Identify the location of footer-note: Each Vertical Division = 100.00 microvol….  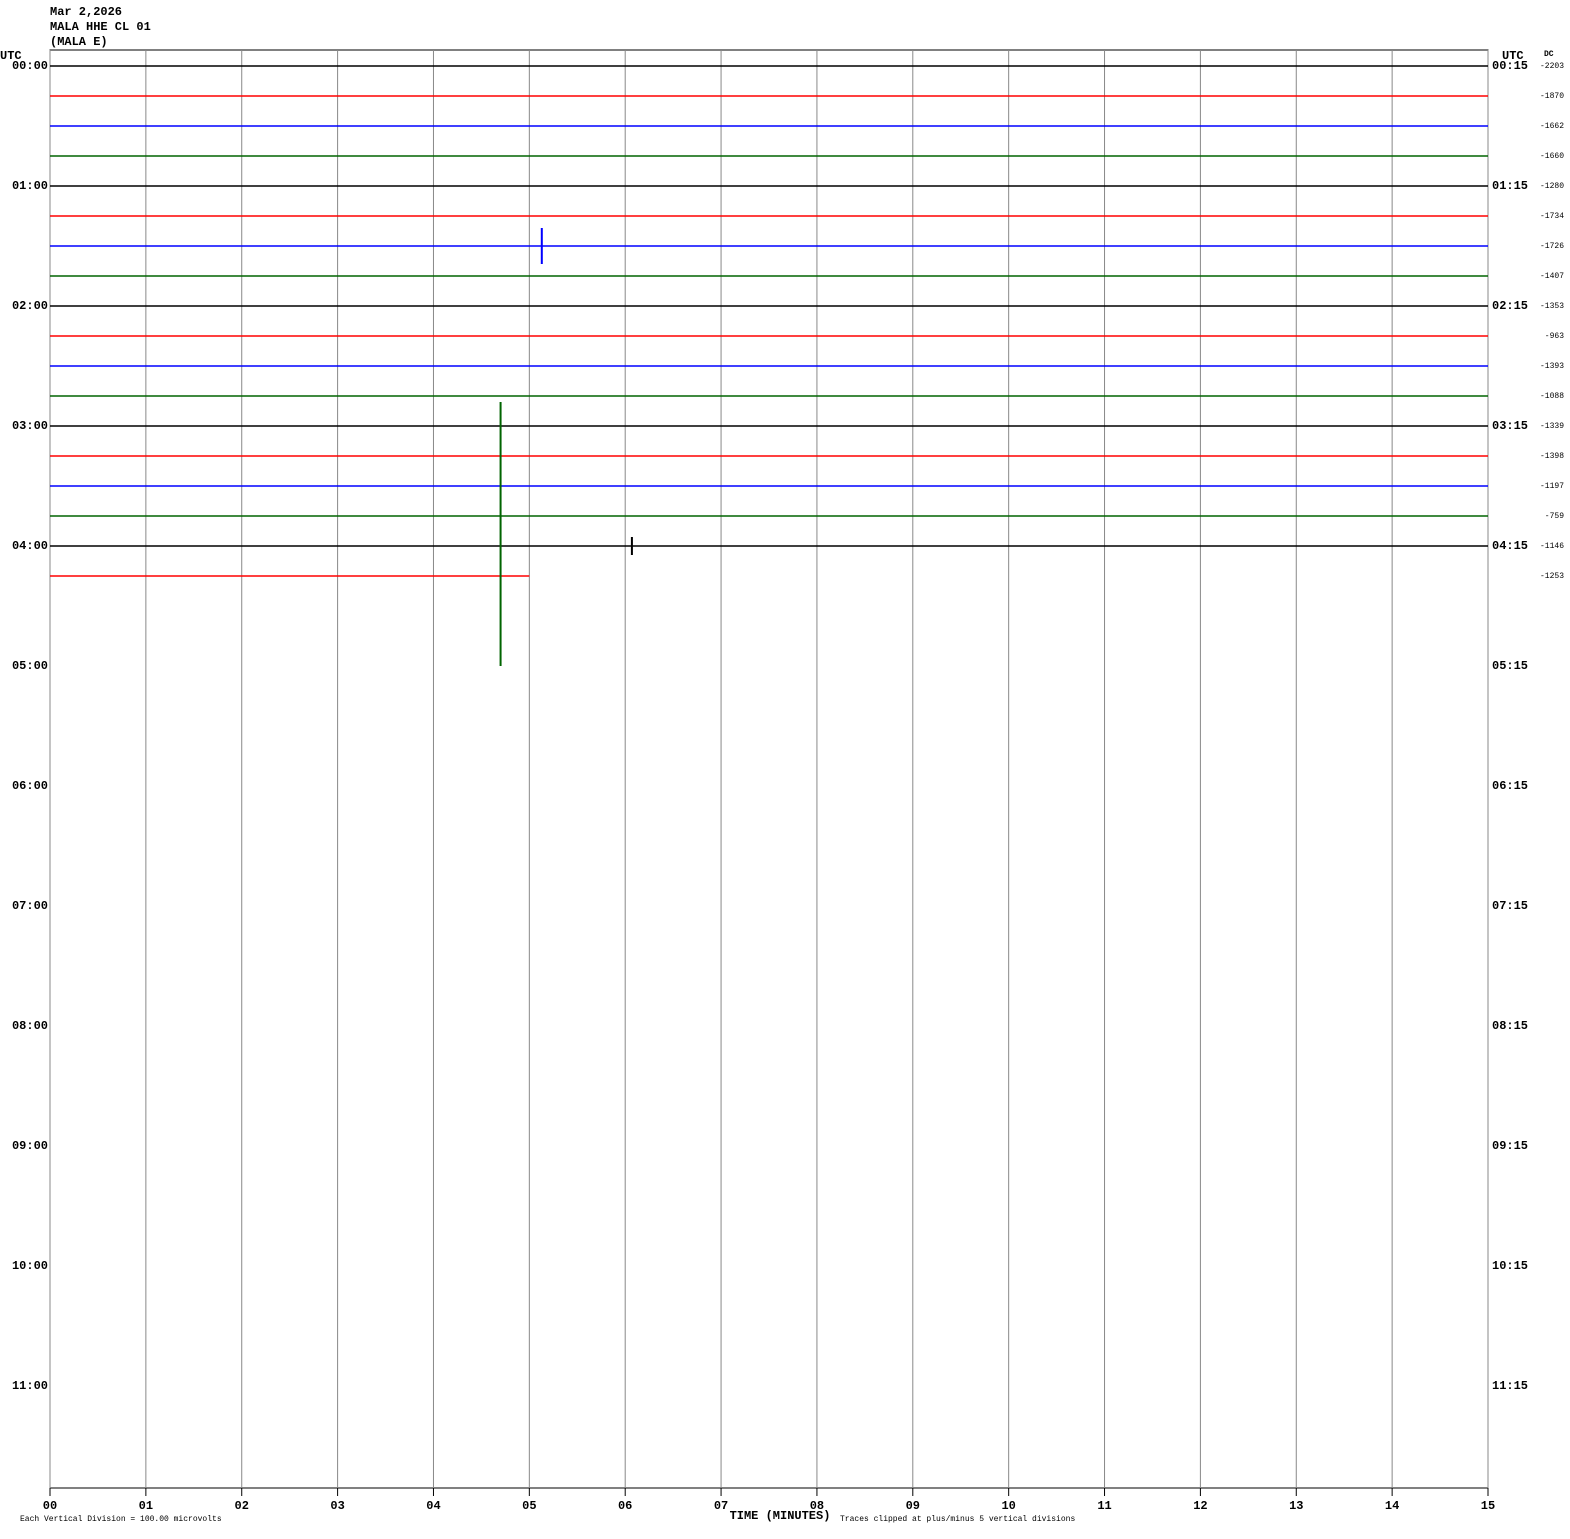
(121, 1519).